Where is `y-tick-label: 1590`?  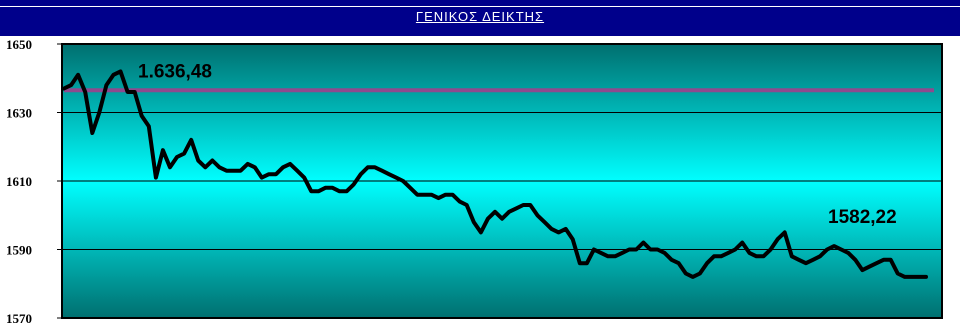
y-tick-label: 1590 is located at coordinates (19, 250).